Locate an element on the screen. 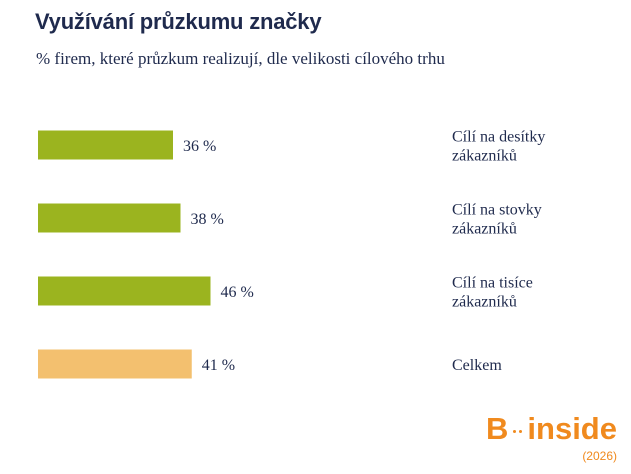  b-inside-logo-icon: B inside is located at coordinates (551, 428).